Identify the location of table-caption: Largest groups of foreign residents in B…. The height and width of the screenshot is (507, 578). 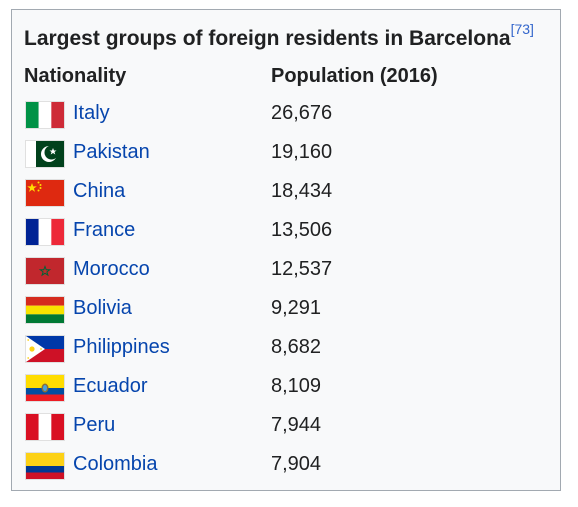
(279, 36).